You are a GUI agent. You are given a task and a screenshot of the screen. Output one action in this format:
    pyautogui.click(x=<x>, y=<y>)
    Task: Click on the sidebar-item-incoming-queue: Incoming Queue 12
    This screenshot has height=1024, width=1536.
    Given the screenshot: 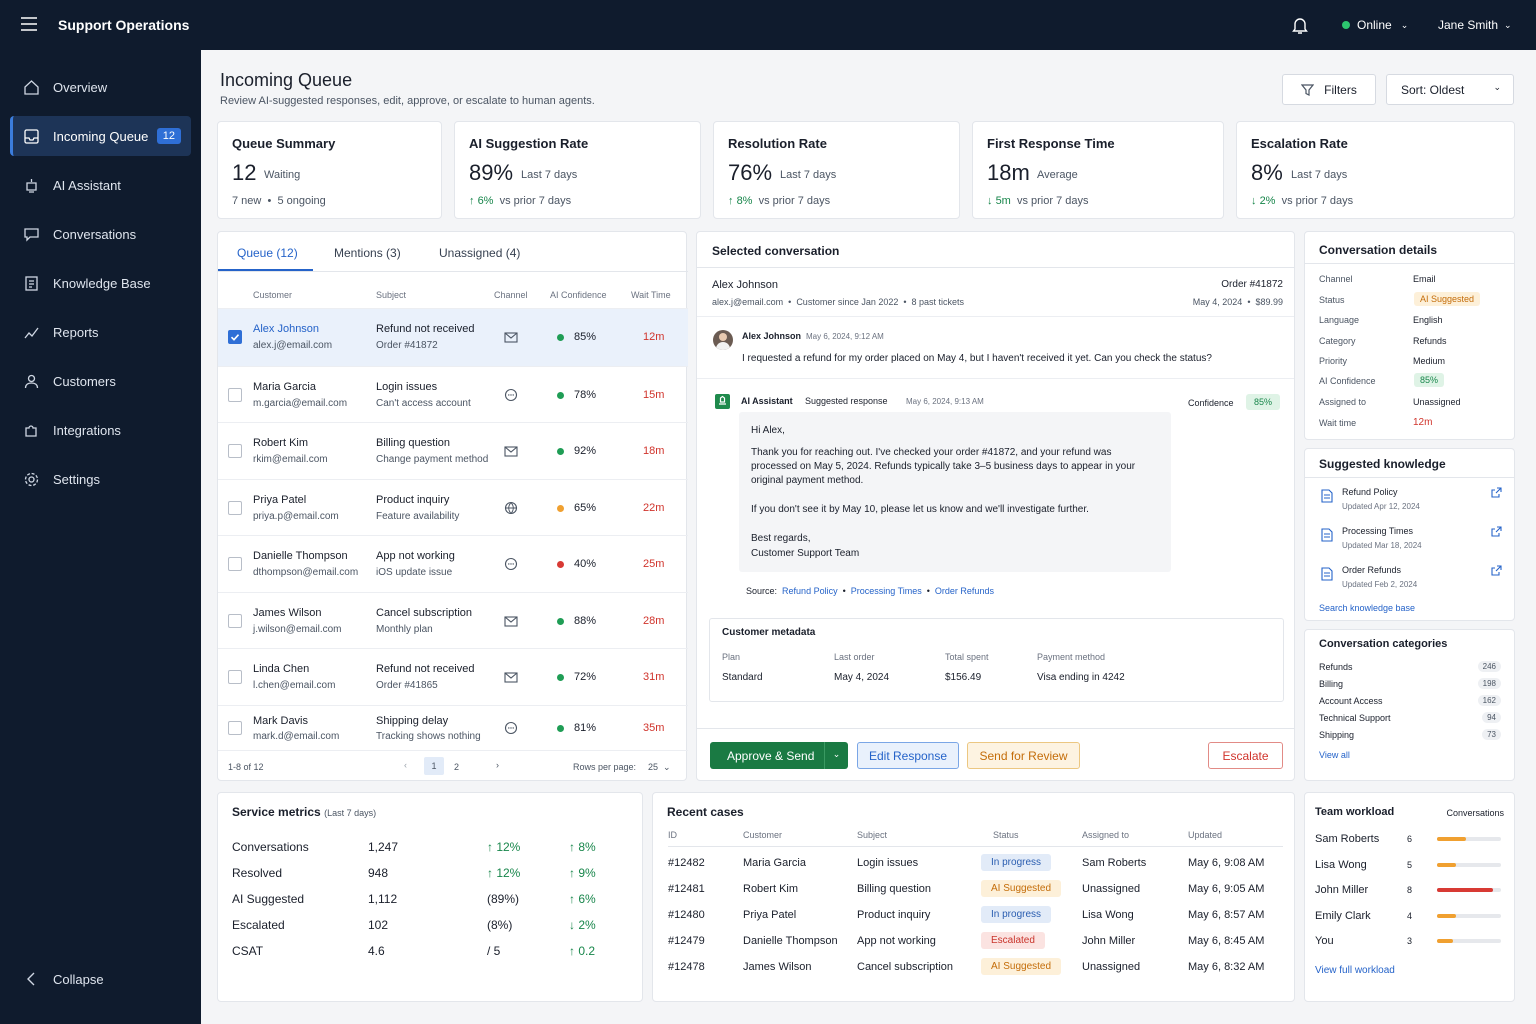 What is the action you would take?
    pyautogui.click(x=100, y=136)
    